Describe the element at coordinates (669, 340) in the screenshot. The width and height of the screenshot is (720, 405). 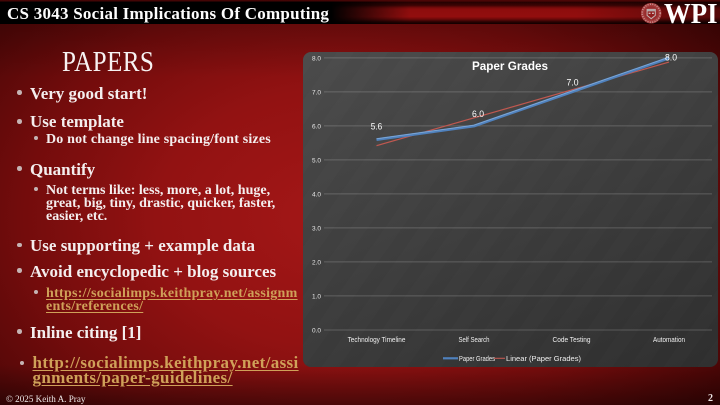
I see `svg-text: Automation` at that location.